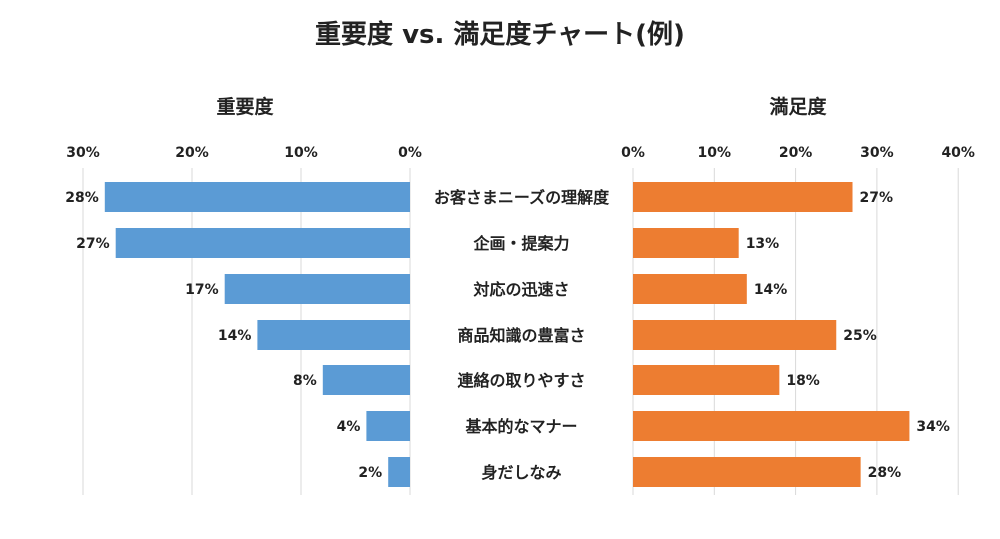  I want to click on importance-data-label: 4%, so click(349, 427).